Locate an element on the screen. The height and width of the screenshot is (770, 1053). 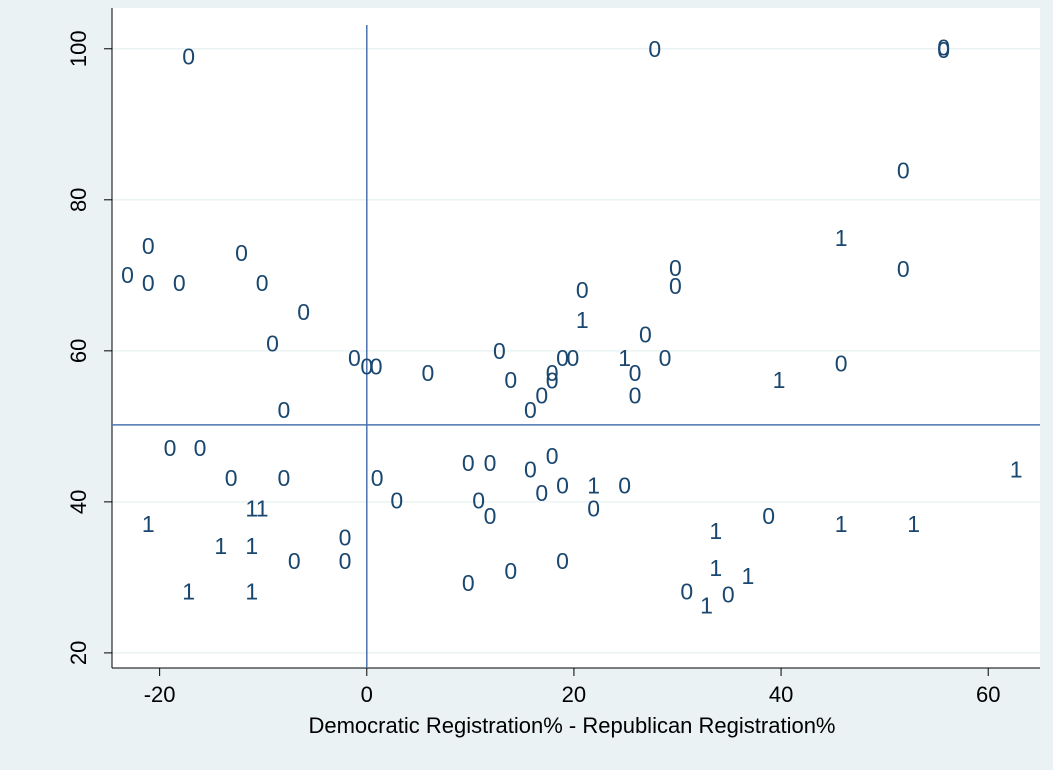
y-tick-label: 40 is located at coordinates (78, 502).